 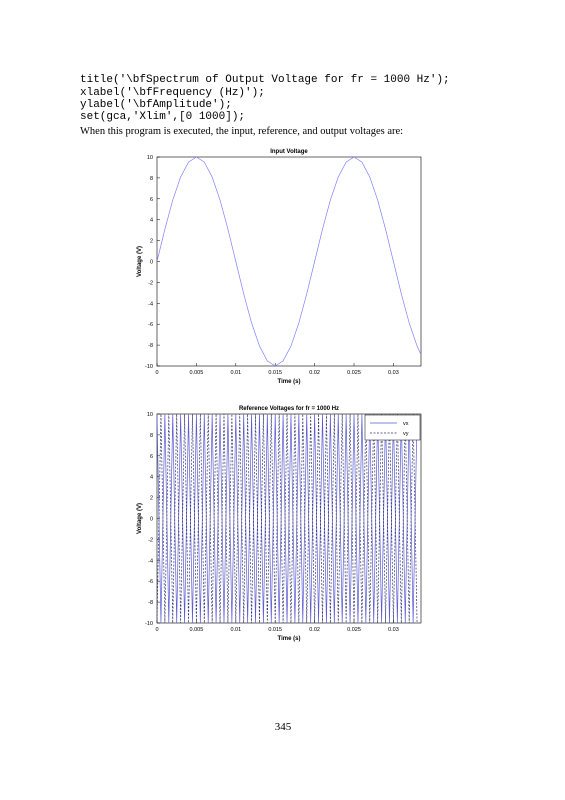 What do you see at coordinates (289, 409) in the screenshot?
I see `chart-title: Reference Voltages for fr = 1000 Hz` at bounding box center [289, 409].